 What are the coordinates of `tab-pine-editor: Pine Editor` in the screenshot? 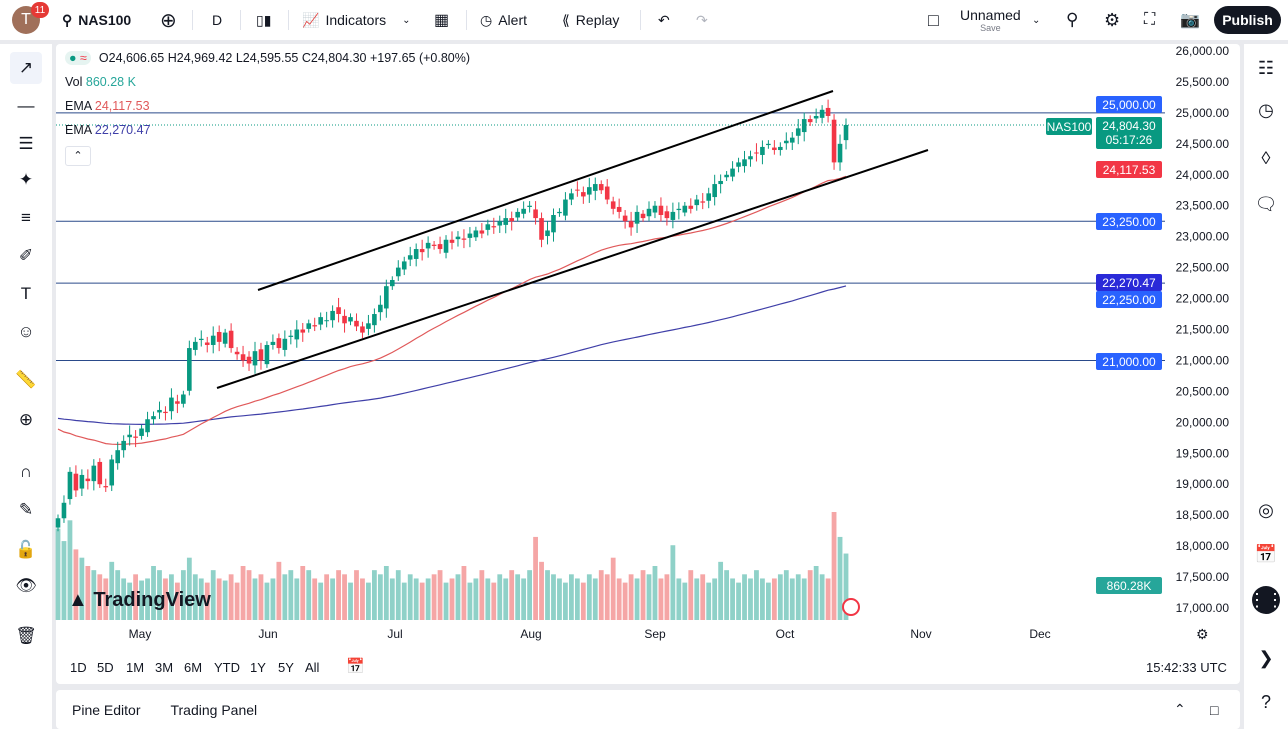 It's located at (106, 709).